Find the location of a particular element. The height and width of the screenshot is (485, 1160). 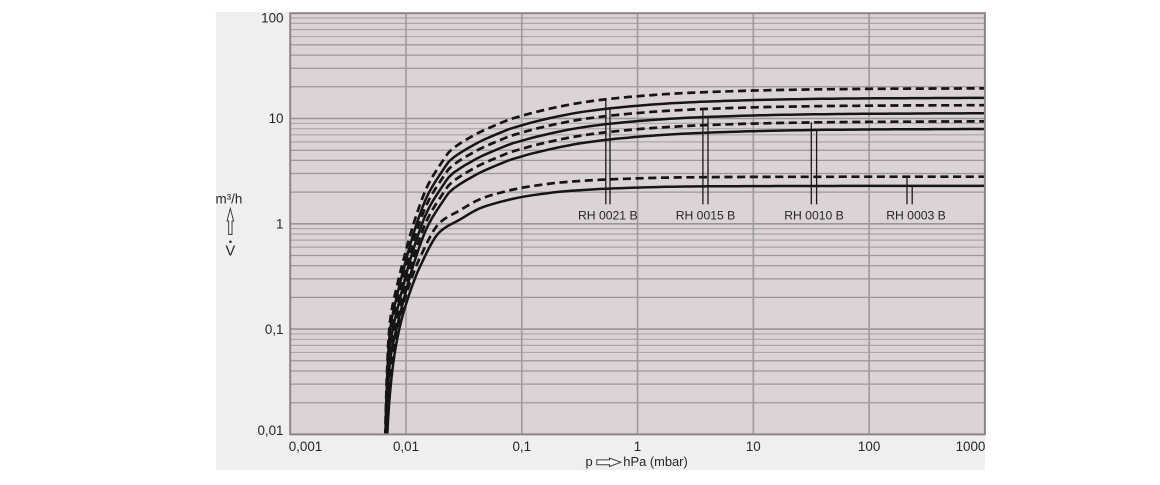

svg-text: hPa (mbar) is located at coordinates (655, 461).